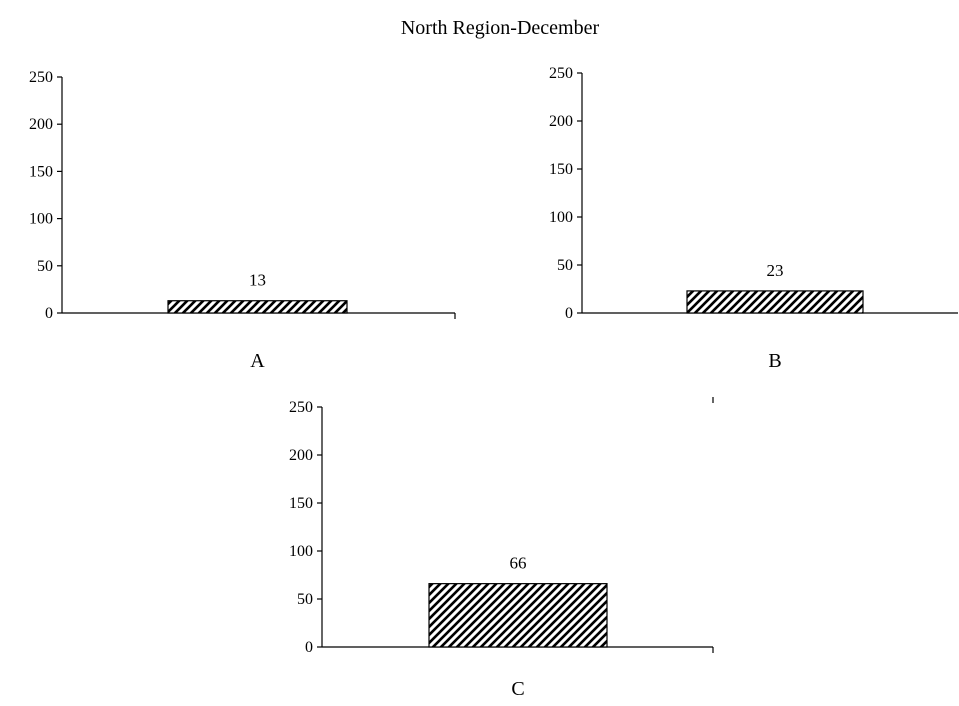 The height and width of the screenshot is (706, 959). Describe the element at coordinates (500, 28) in the screenshot. I see `chart-title: North Region-December` at that location.